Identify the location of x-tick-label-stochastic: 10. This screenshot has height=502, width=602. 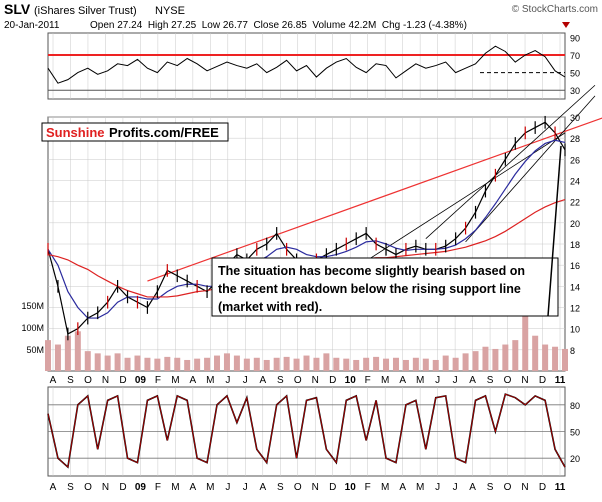
(351, 487).